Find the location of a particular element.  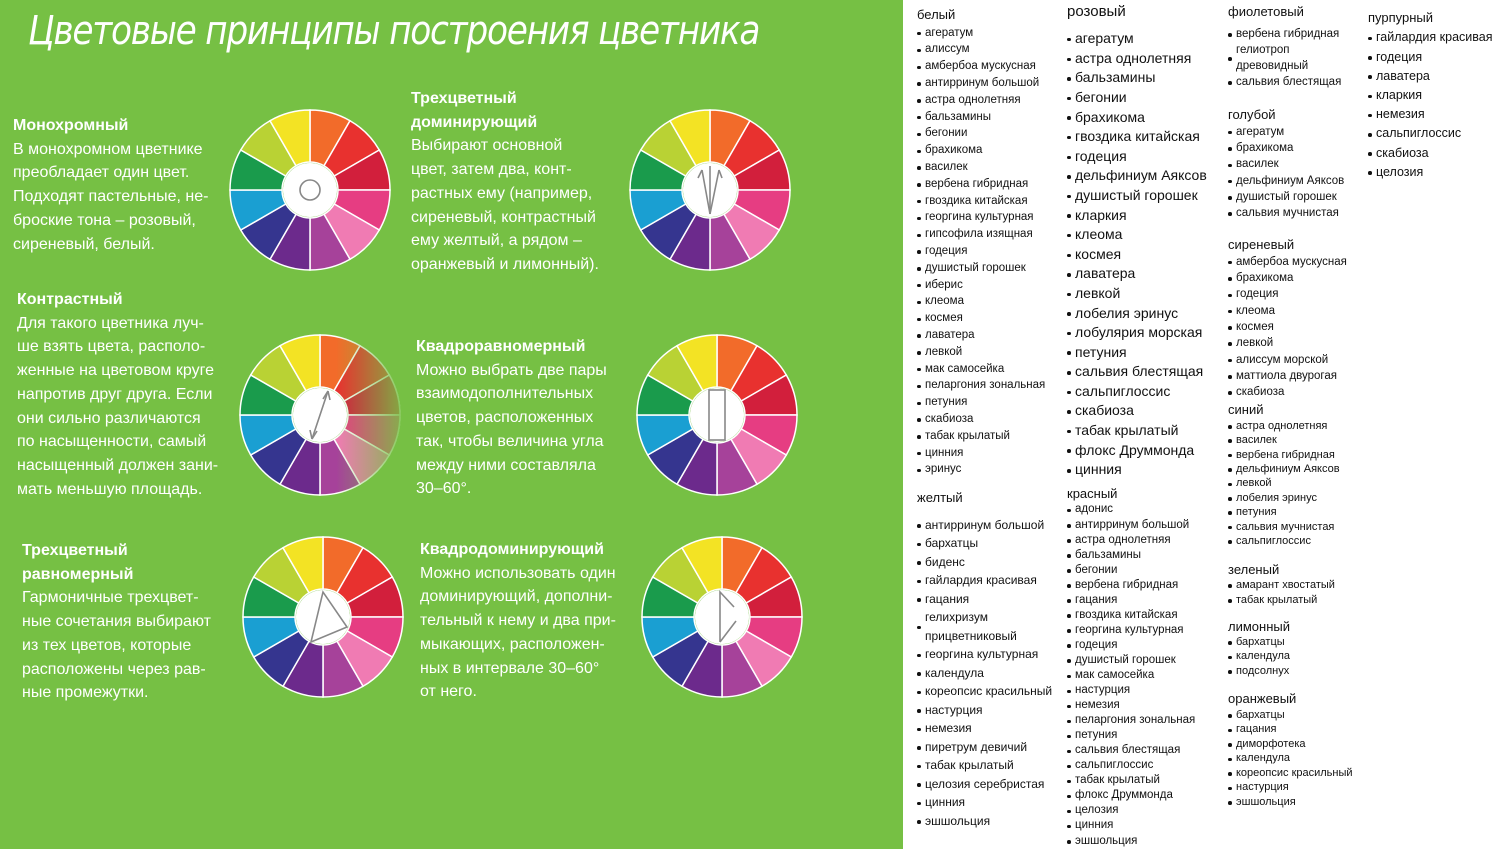

plant-item: иберис is located at coordinates (987, 285).